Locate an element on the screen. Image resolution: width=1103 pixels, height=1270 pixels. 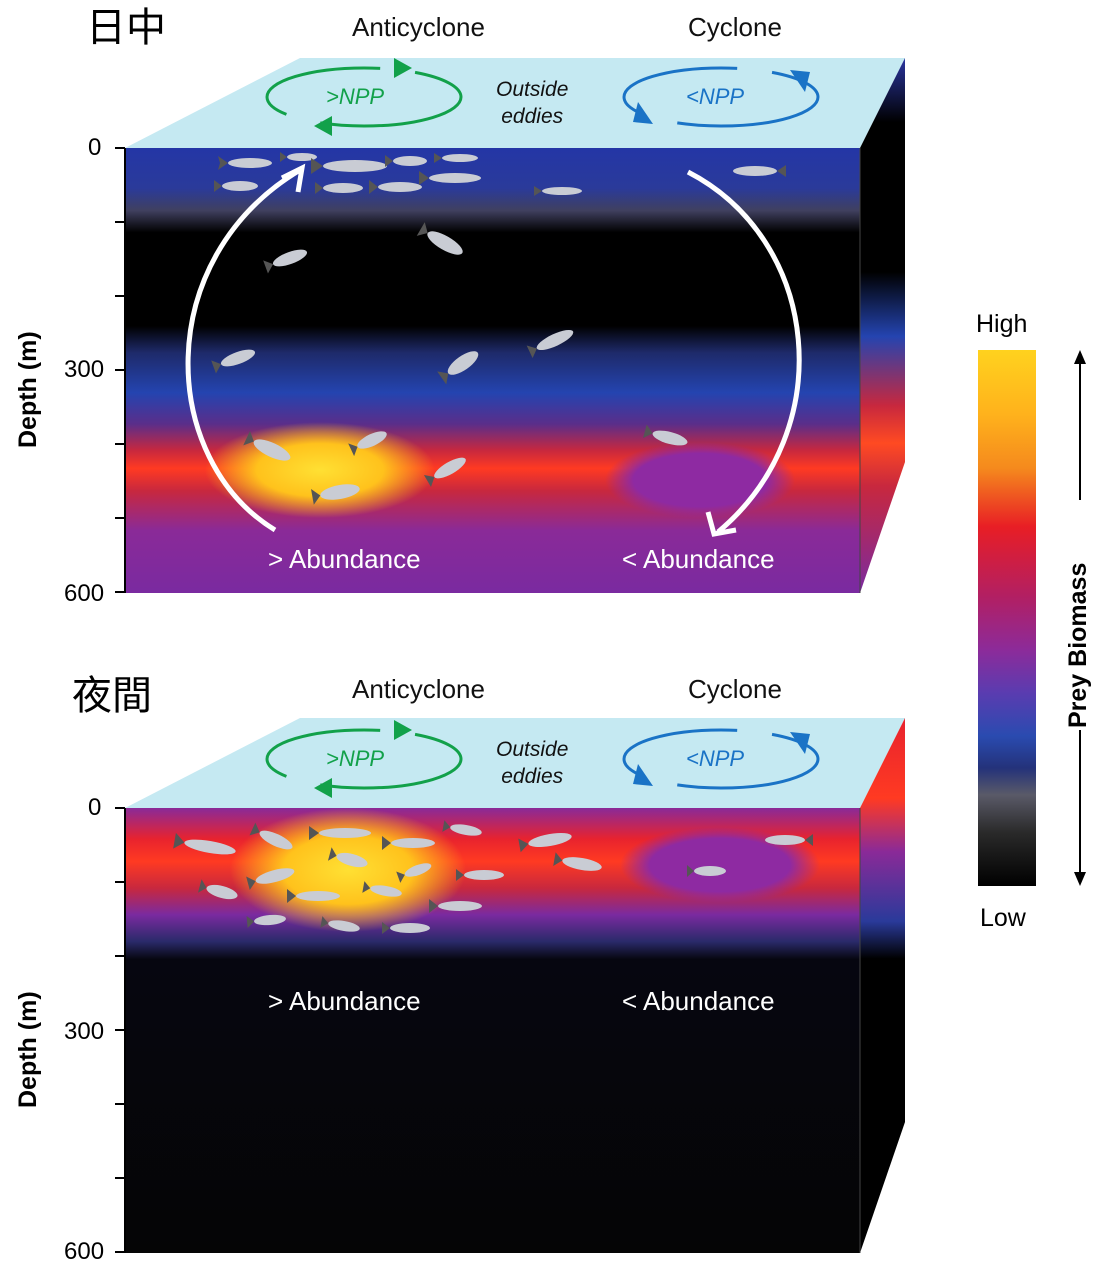
daytime-title: 日中 is located at coordinates (126, 28).